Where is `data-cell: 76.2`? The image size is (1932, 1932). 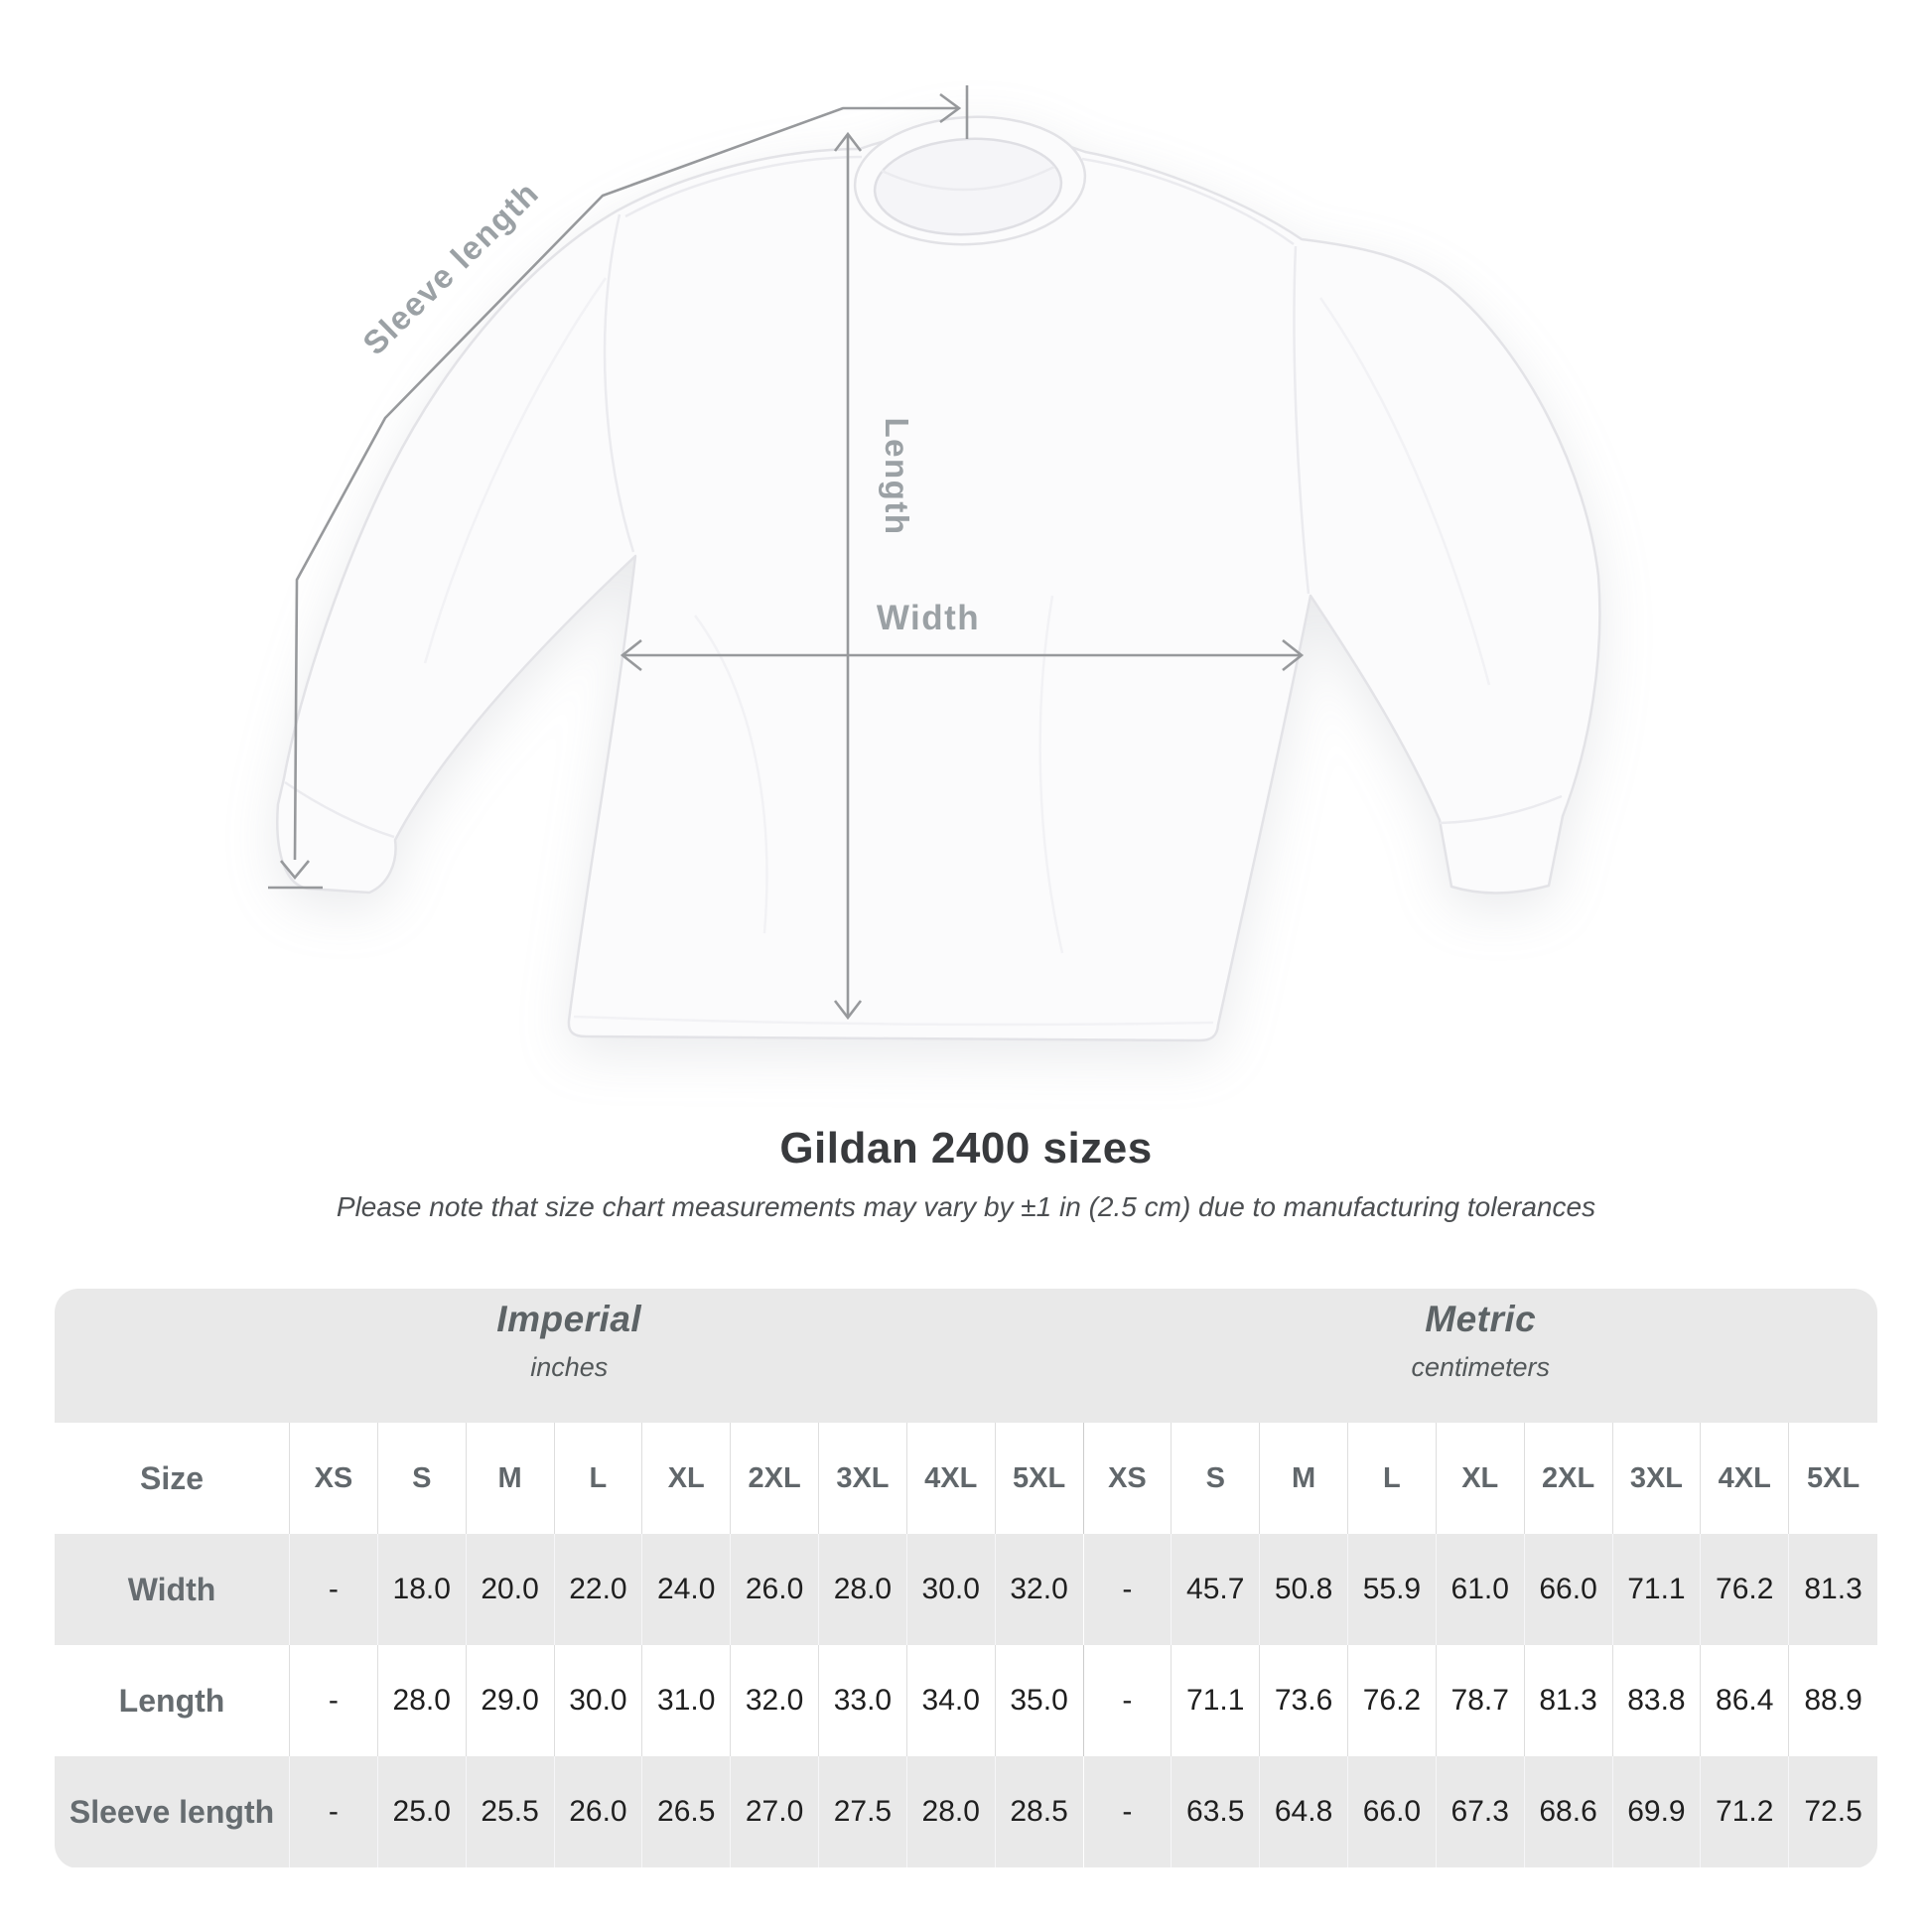
data-cell: 76.2 is located at coordinates (1393, 1701).